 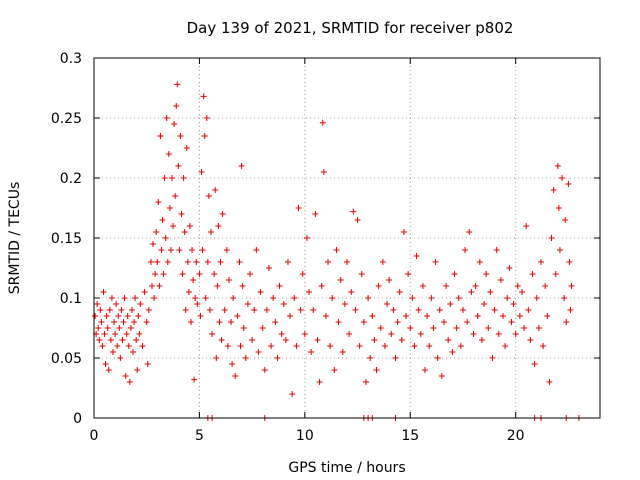 I want to click on y-tick-label: 0.15, so click(x=66, y=239).